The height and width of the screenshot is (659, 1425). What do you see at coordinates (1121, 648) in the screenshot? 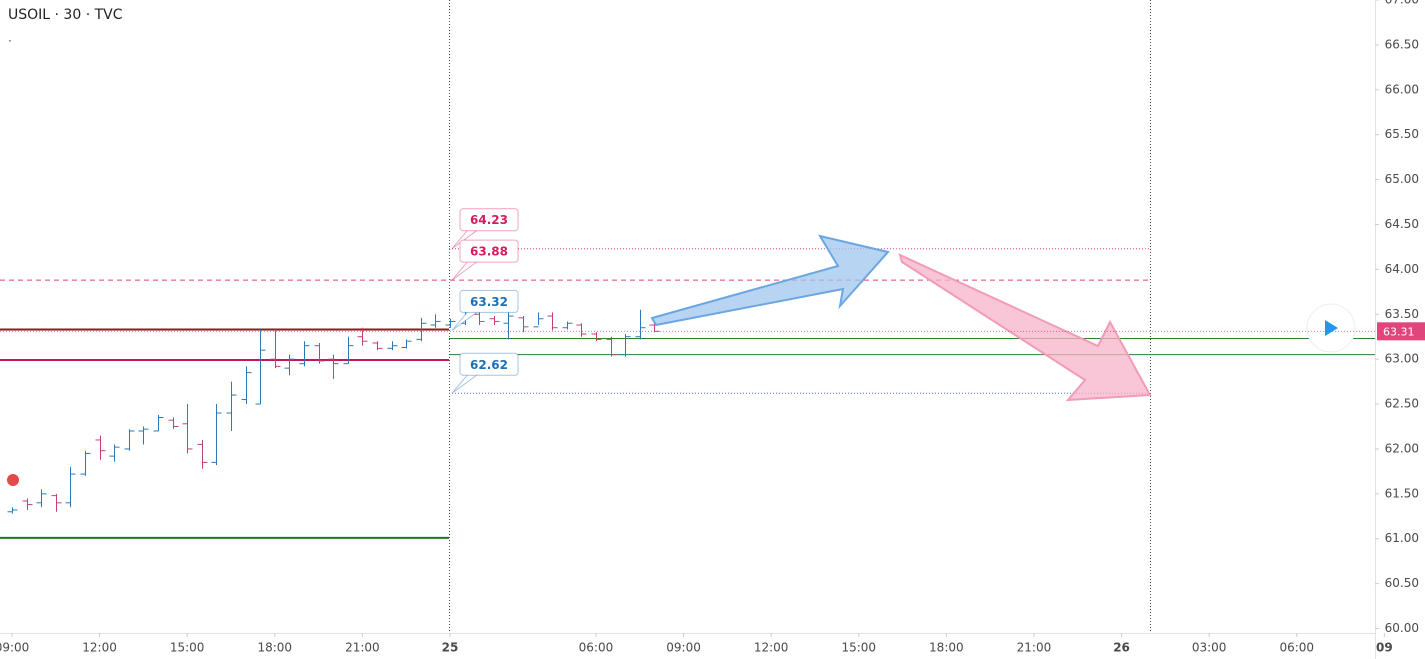
I see `x-tick-label: 26` at bounding box center [1121, 648].